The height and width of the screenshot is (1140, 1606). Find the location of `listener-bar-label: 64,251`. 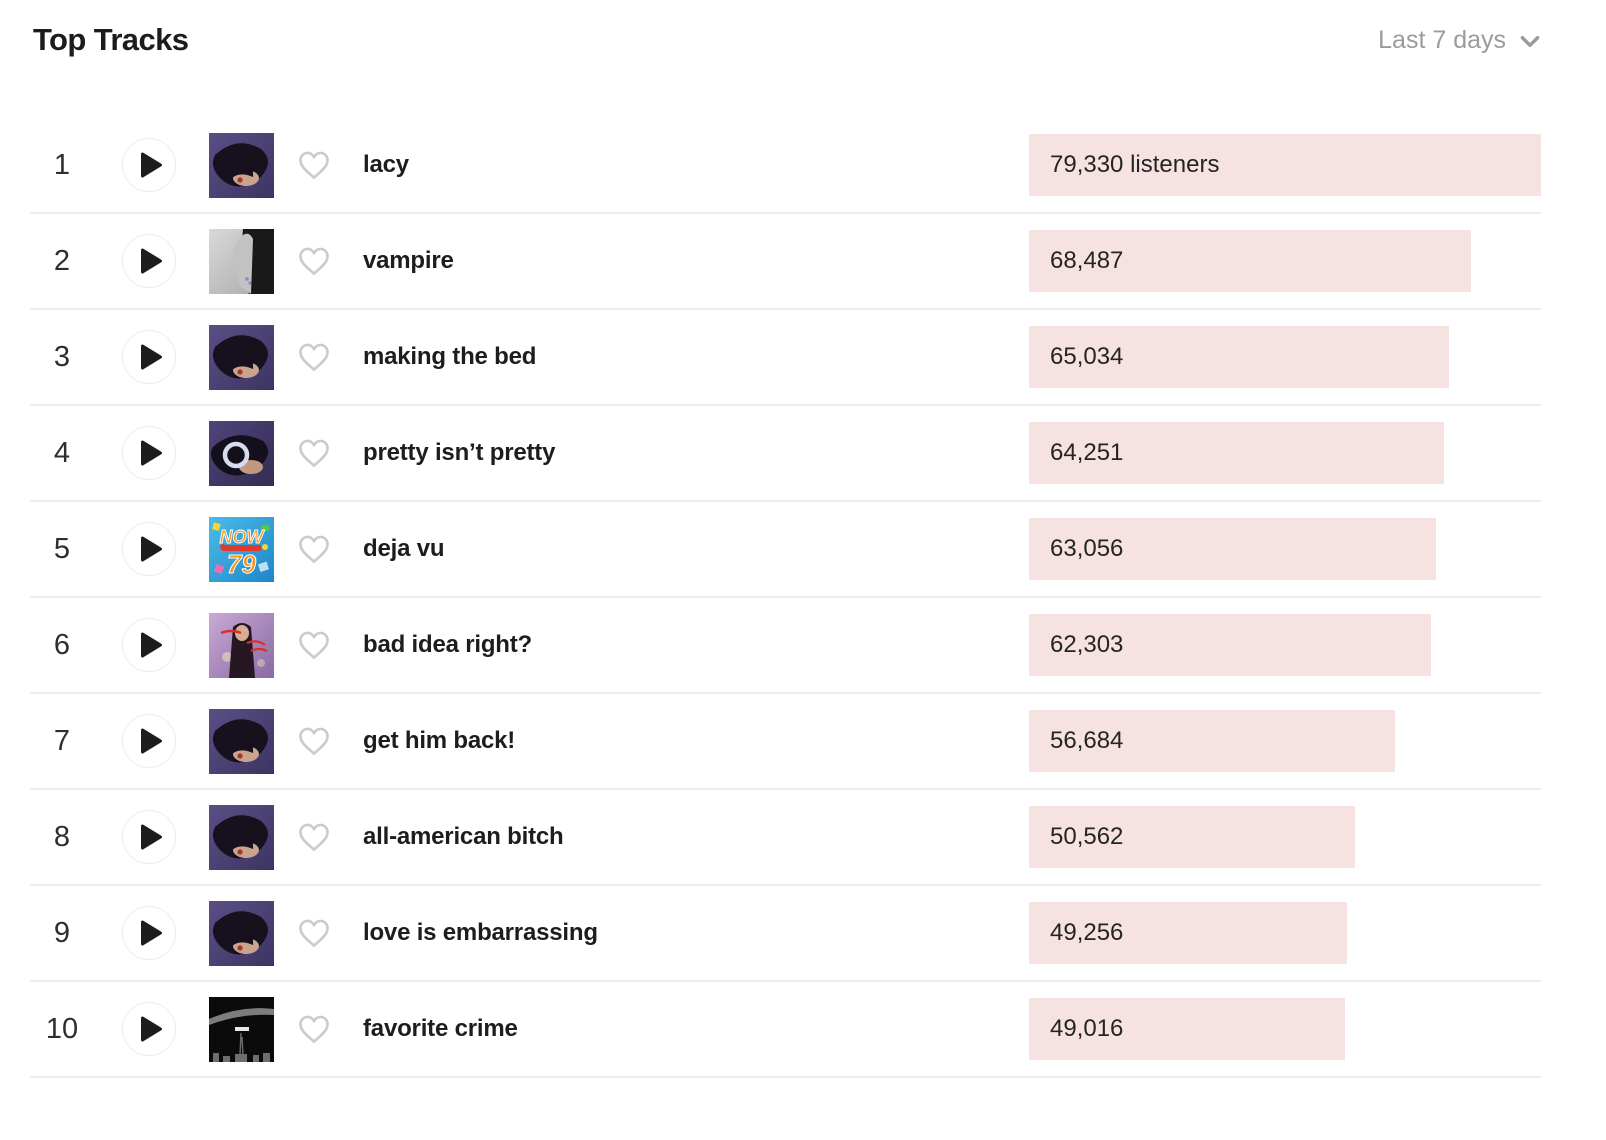

listener-bar-label: 64,251 is located at coordinates (1087, 452).